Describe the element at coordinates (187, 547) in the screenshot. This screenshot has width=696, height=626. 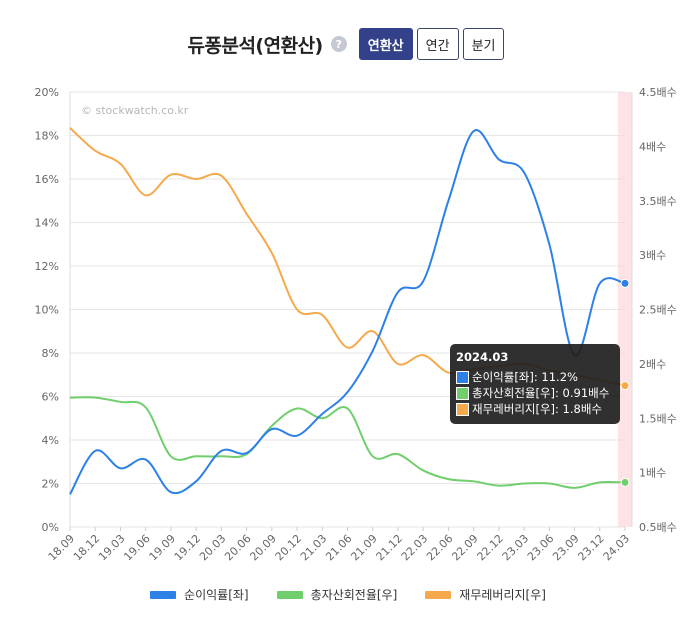
I see `x-tick-label: 19.12` at that location.